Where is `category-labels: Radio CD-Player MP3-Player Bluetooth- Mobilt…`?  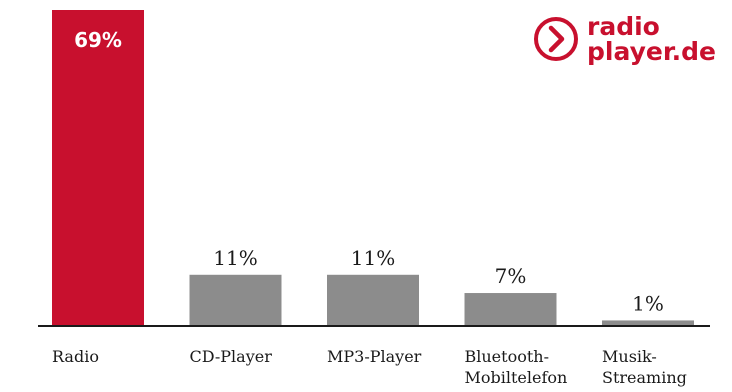 category-labels: Radio CD-Player MP3-Player Bluetooth- Mobilt… is located at coordinates (369, 367).